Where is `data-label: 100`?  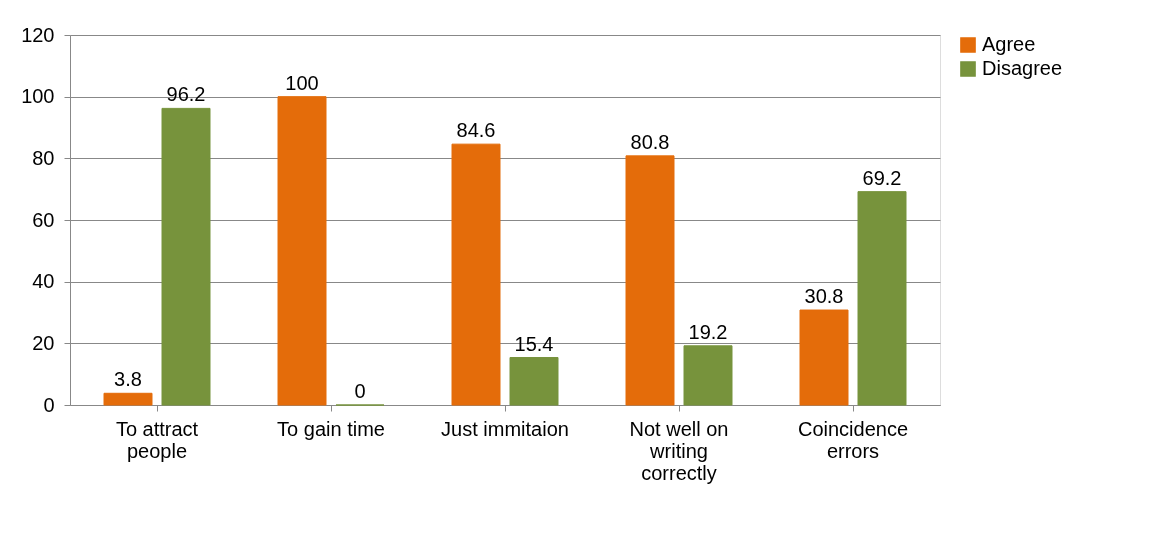
data-label: 100 is located at coordinates (302, 82).